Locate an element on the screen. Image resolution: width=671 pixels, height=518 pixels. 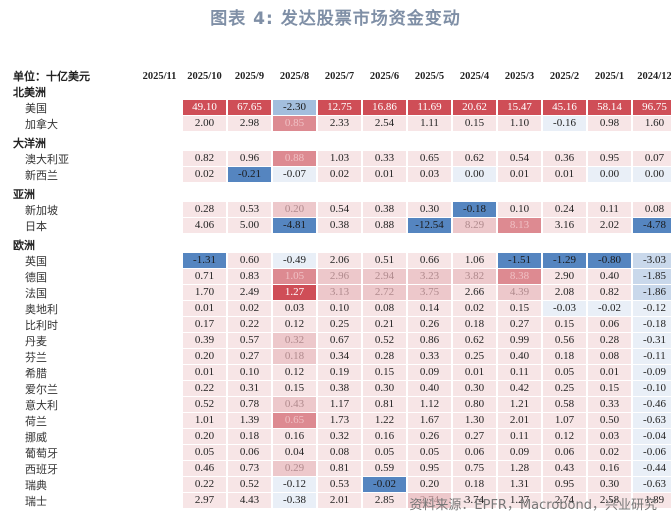
table-cell: 0.06 is located at coordinates (564, 452).